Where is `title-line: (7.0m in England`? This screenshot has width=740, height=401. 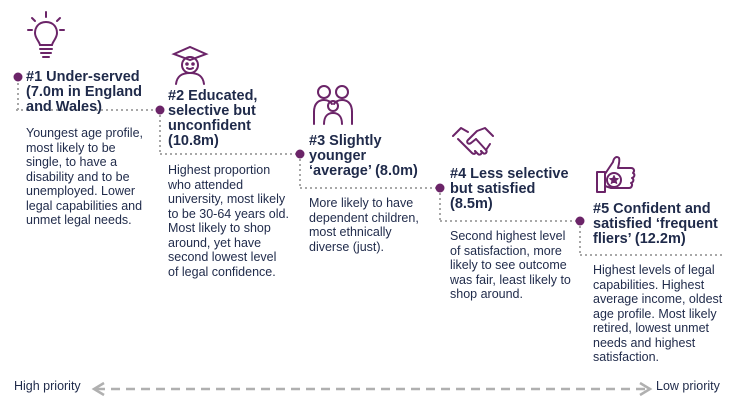 title-line: (7.0m in England is located at coordinates (84, 92).